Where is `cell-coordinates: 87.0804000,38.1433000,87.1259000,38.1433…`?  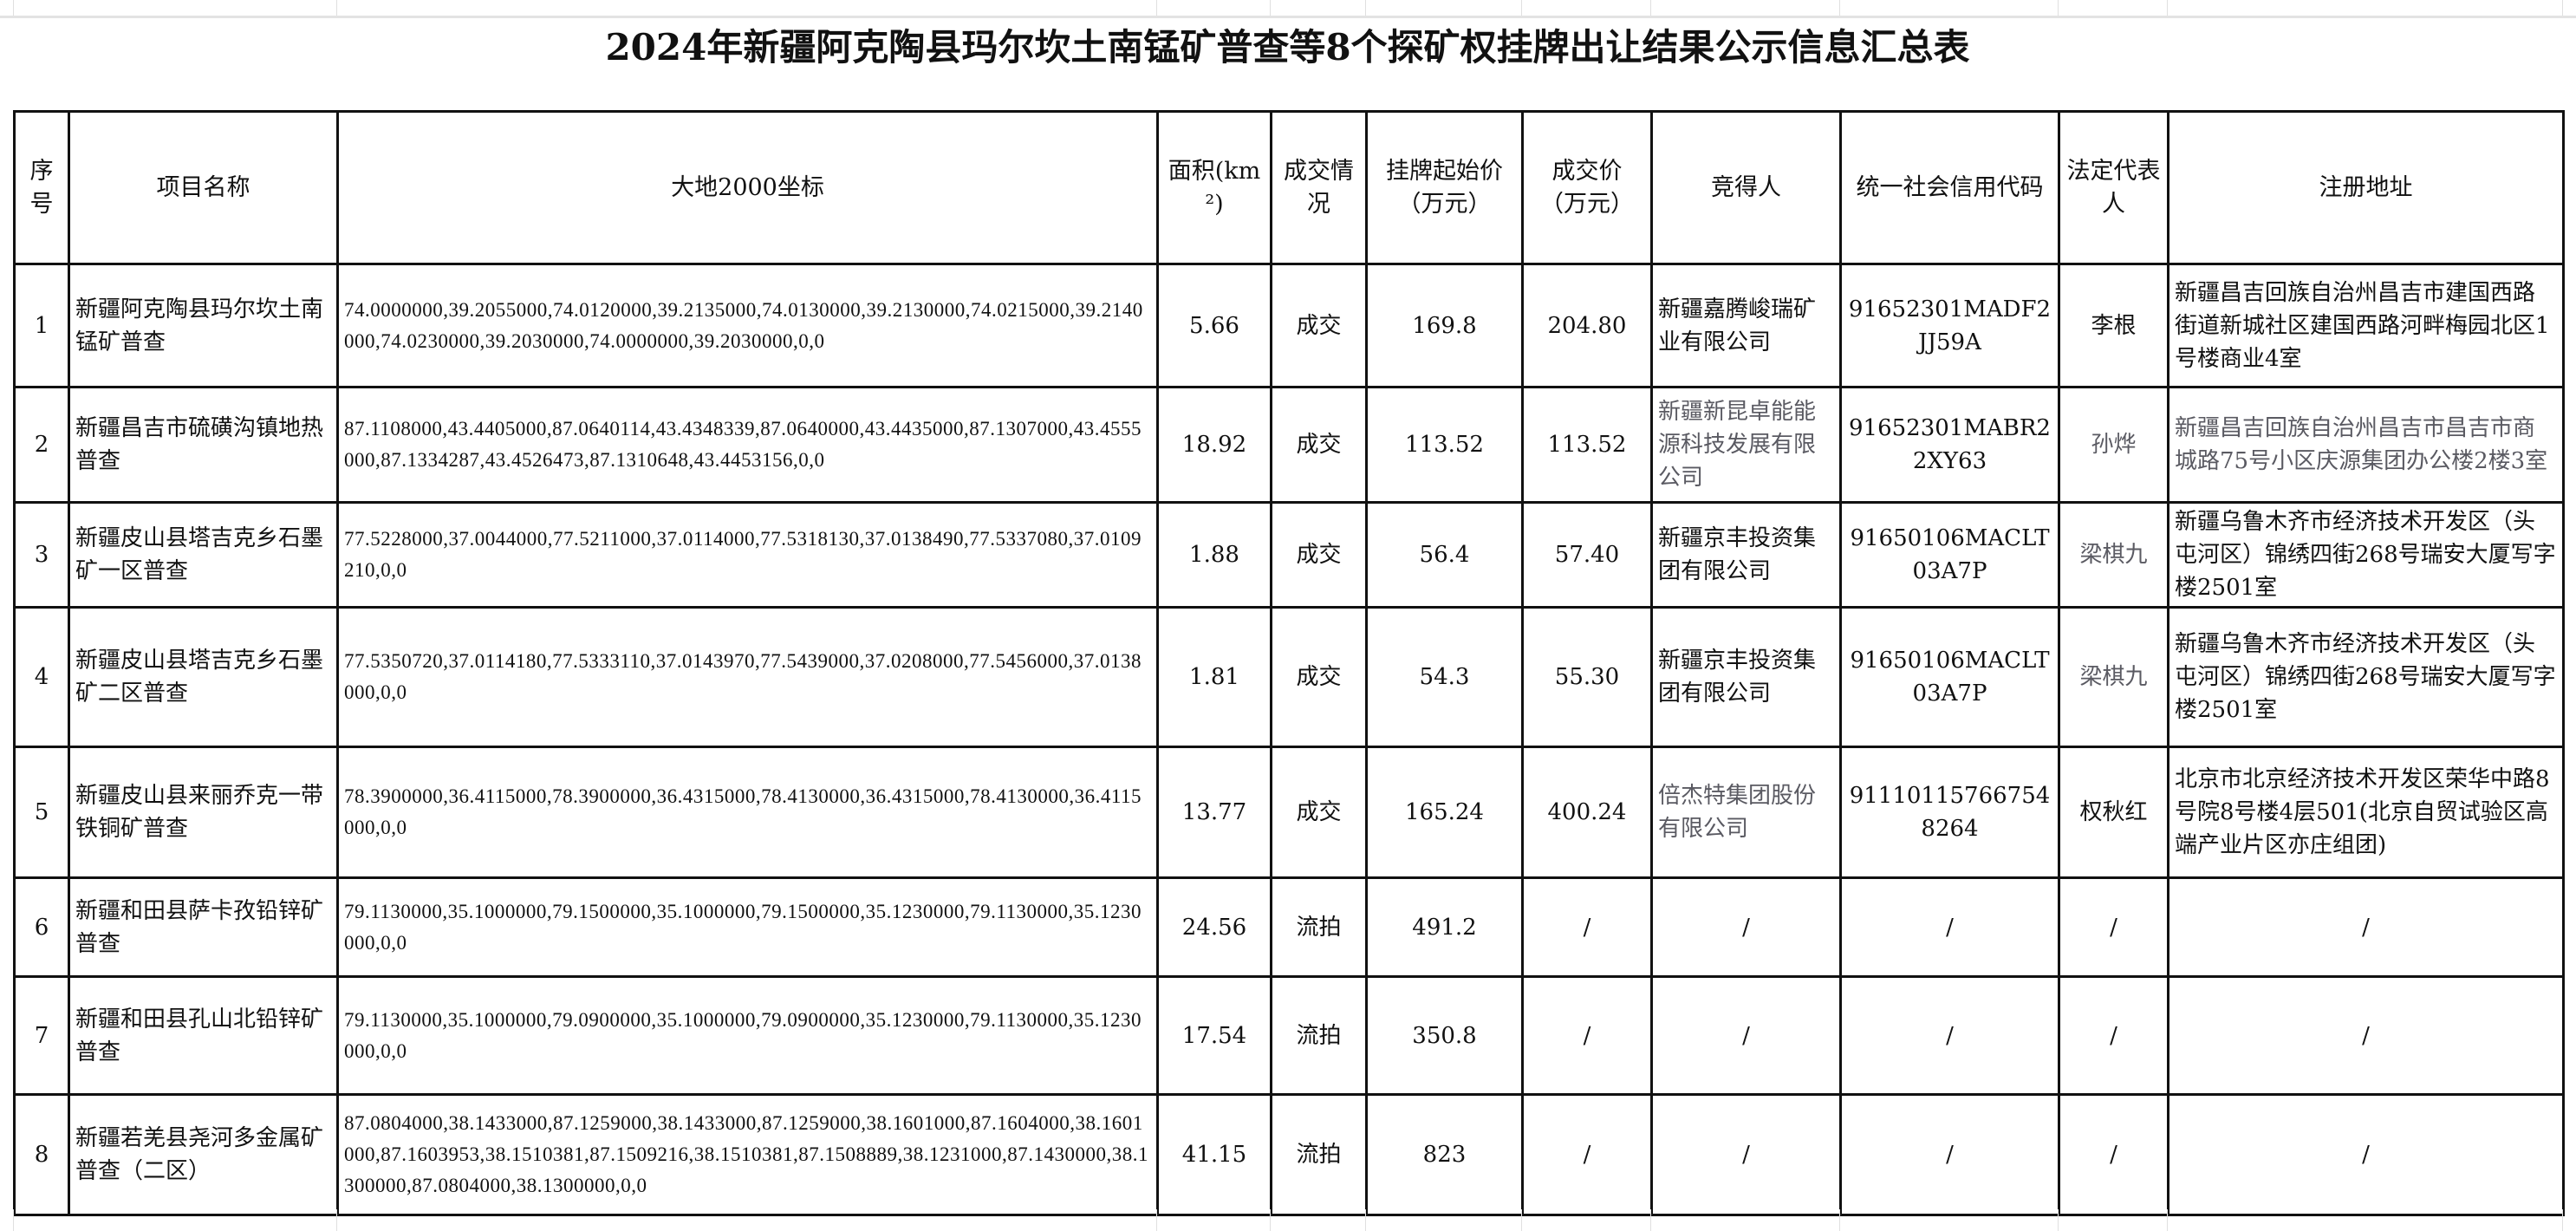 cell-coordinates: 87.0804000,38.1433000,87.1259000,38.1433… is located at coordinates (747, 1154).